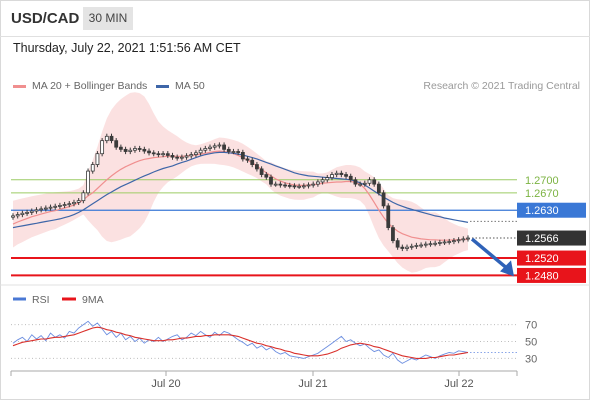  What do you see at coordinates (45, 18) in the screenshot?
I see `currency-pair-title: USD/CAD` at bounding box center [45, 18].